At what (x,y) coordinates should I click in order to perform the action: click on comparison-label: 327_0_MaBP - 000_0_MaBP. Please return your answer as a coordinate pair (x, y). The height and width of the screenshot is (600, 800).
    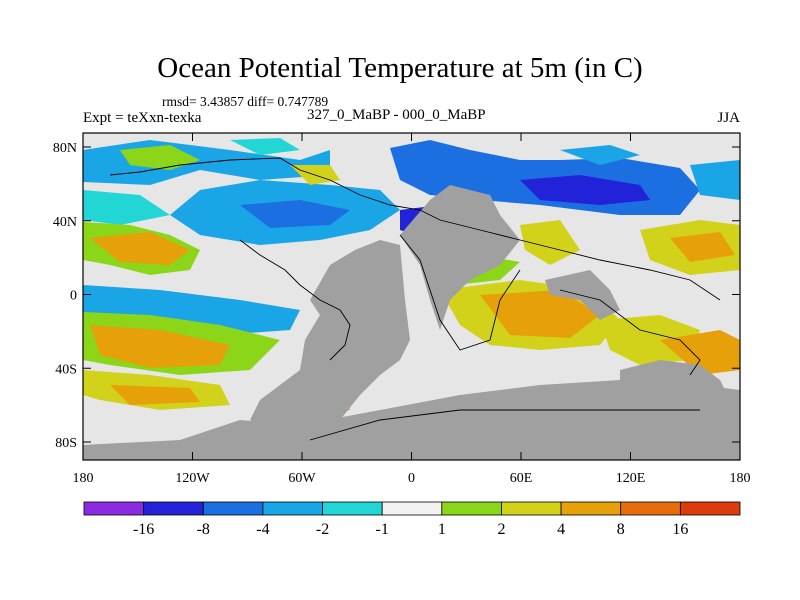
    Looking at the image, I should click on (396, 115).